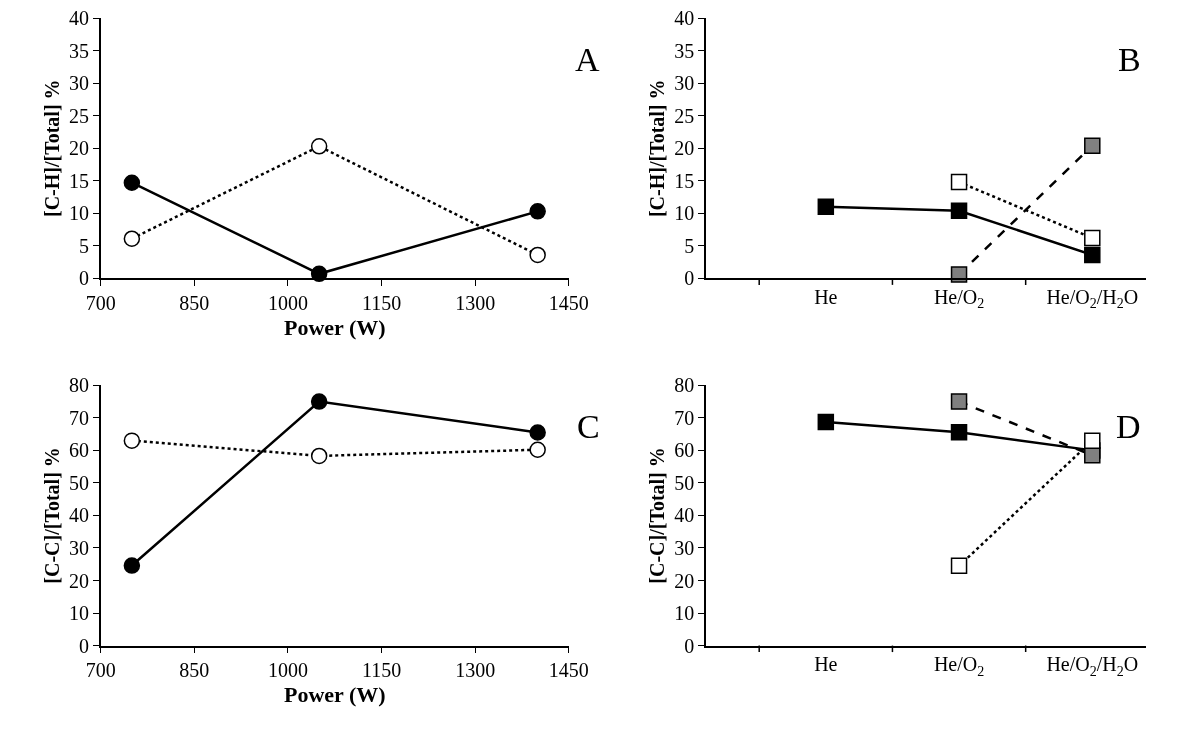  I want to click on annotation: D, so click(1128, 426).